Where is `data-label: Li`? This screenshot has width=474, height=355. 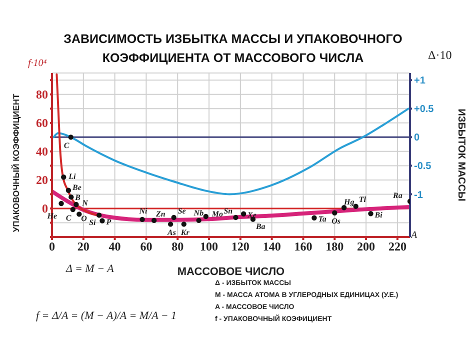
data-label: Li is located at coordinates (72, 176).